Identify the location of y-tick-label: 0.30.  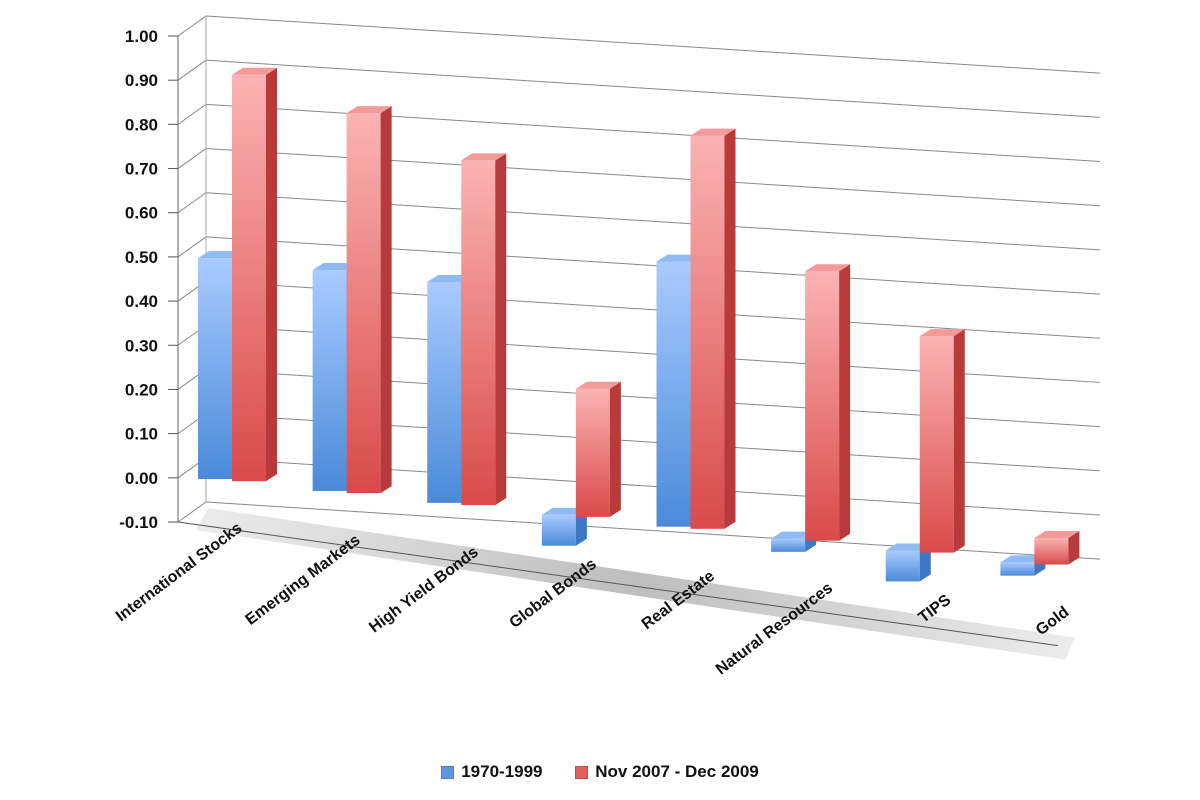
(141, 345).